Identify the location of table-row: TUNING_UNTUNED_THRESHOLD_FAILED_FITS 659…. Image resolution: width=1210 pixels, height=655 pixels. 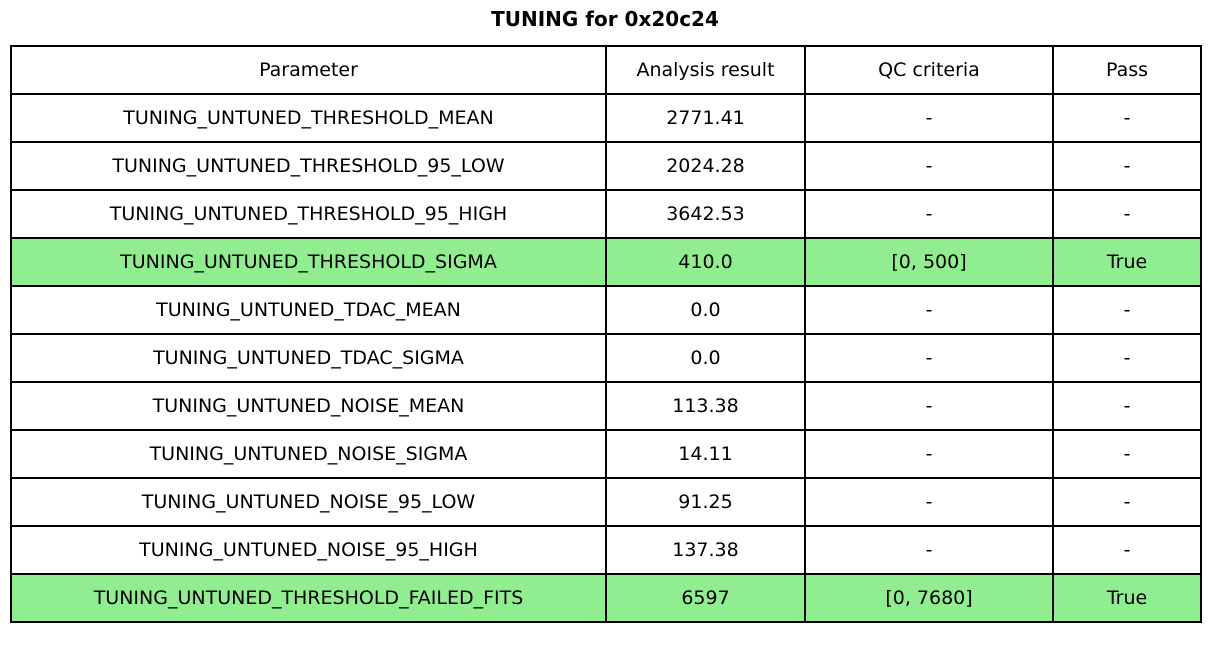
(606, 598).